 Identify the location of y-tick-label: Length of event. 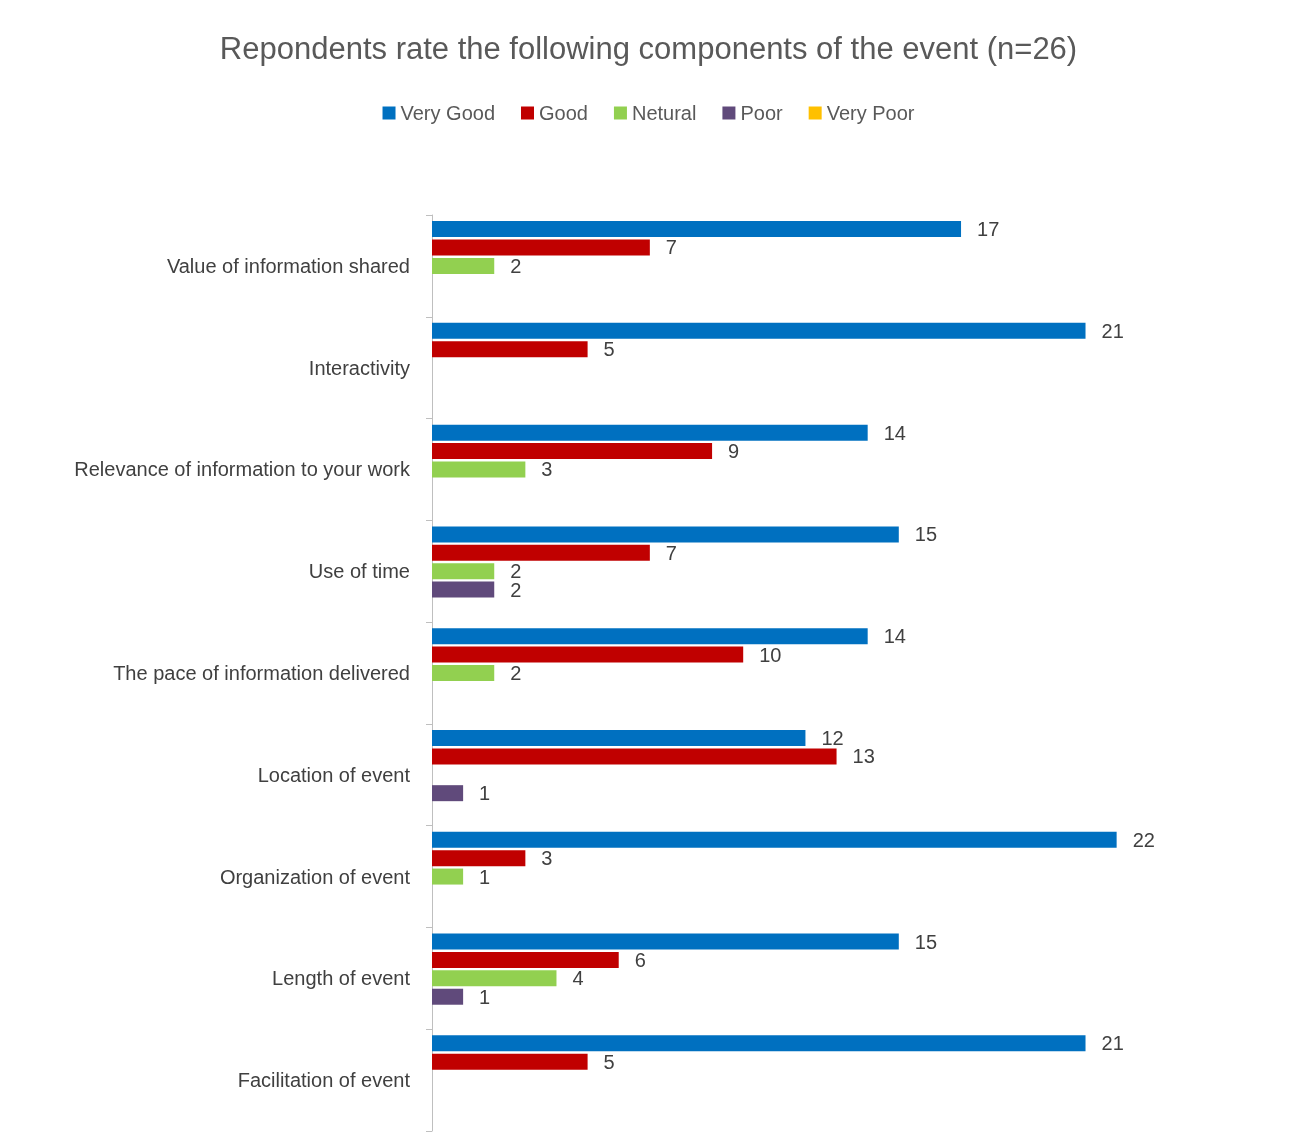
(341, 978).